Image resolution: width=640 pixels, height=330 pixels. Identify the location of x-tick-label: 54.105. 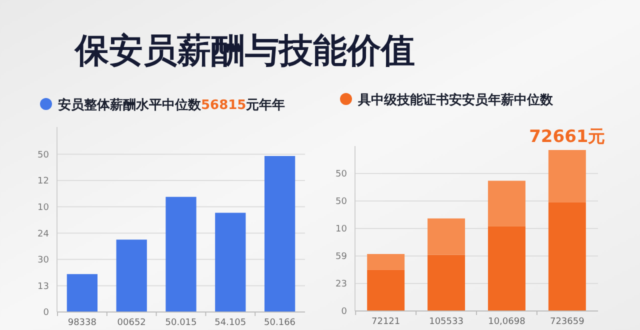
(230, 323).